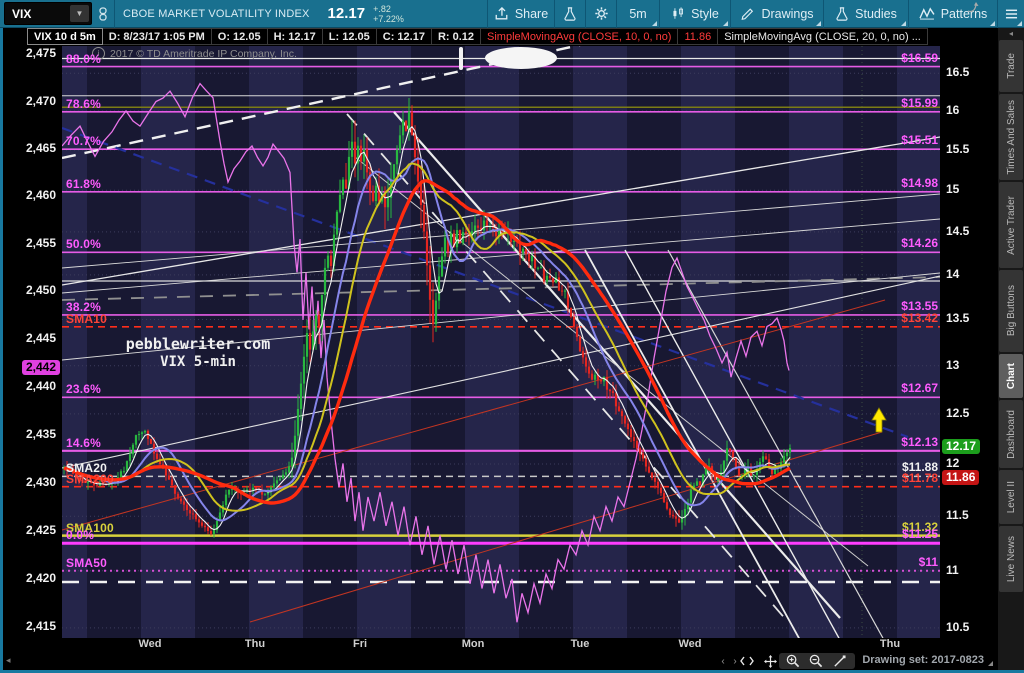 This screenshot has width=1024, height=673. I want to click on chart-header-cell: SimpleMovingAvg (CLOSE, 10, 0, no), so click(580, 36).